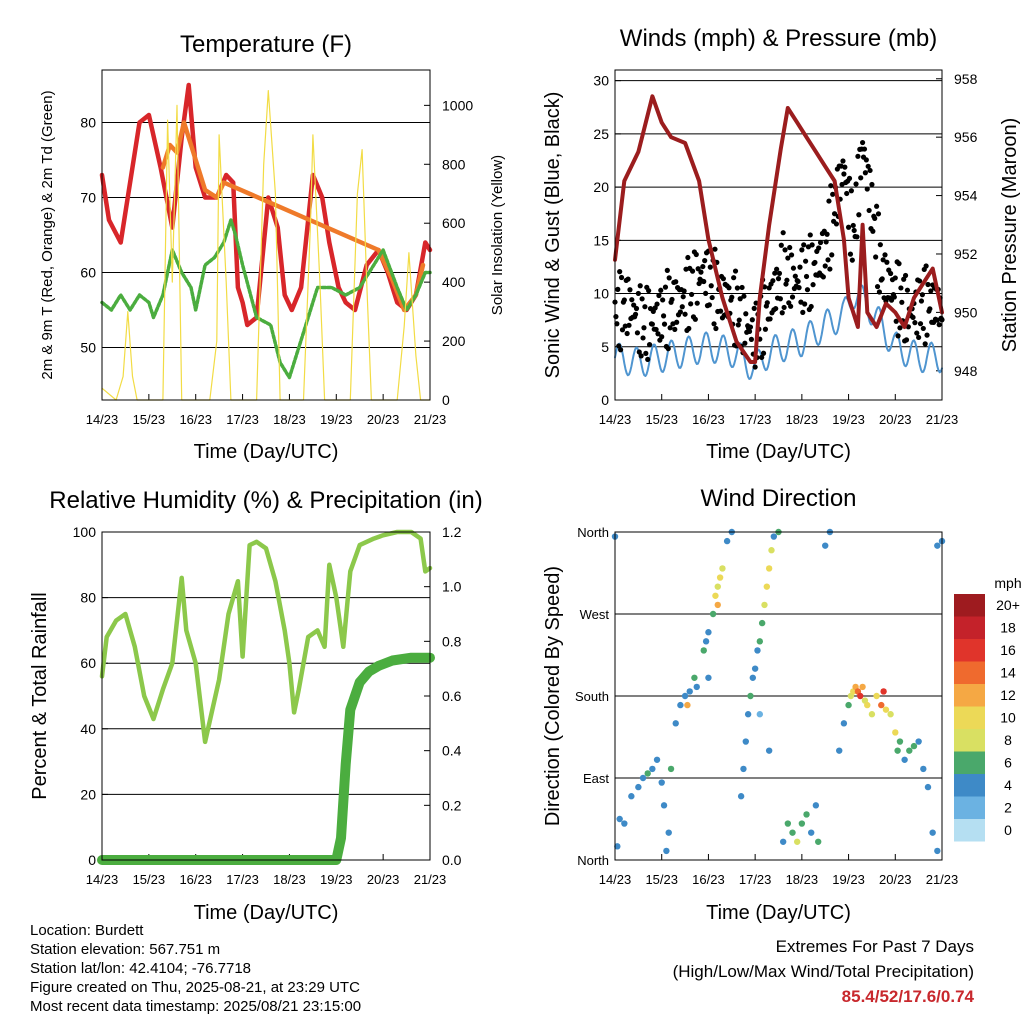 This screenshot has width=1024, height=1024. Describe the element at coordinates (1008, 650) in the screenshot. I see `colorbar-label: 16` at that location.